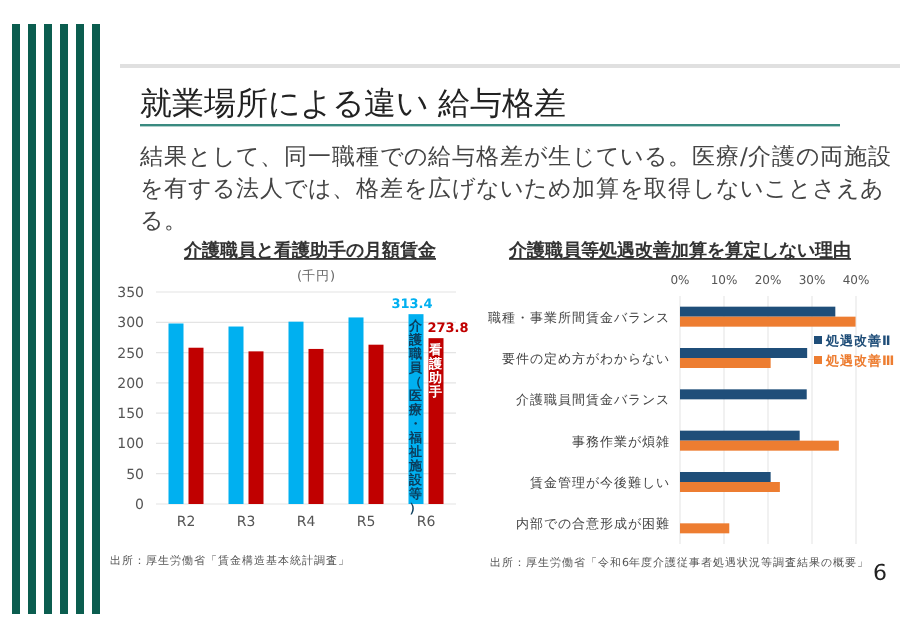 The width and height of the screenshot is (906, 640). What do you see at coordinates (353, 103) in the screenshot?
I see `text: 就業場所による違い 給与格差` at bounding box center [353, 103].